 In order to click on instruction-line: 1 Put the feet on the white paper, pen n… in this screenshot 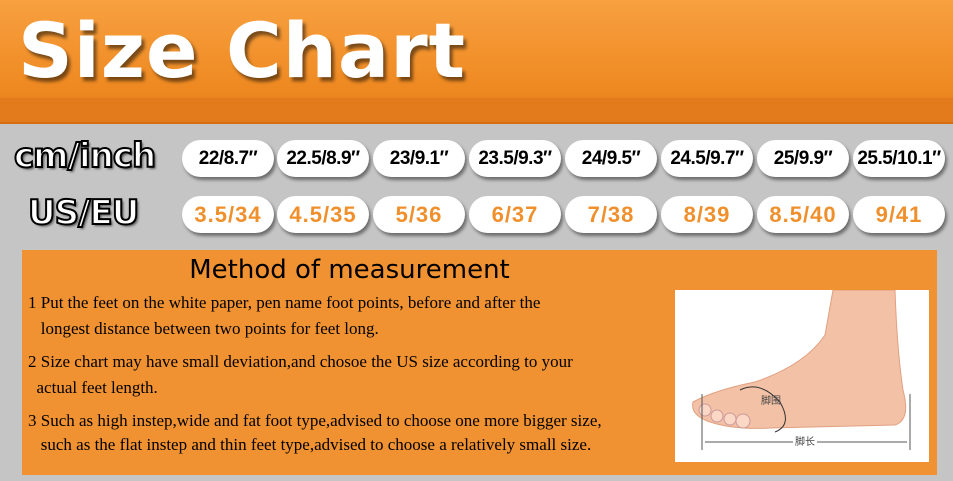, I will do `click(284, 302)`.